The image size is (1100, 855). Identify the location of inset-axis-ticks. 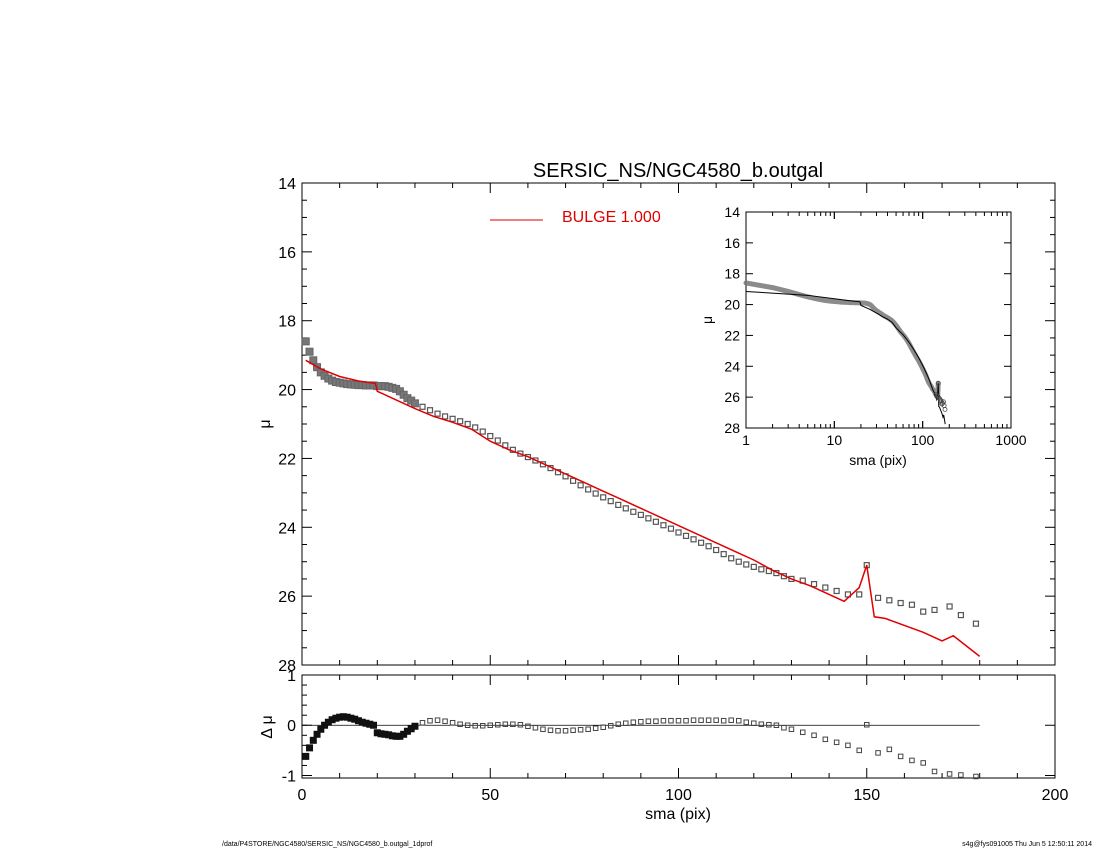
(878, 320).